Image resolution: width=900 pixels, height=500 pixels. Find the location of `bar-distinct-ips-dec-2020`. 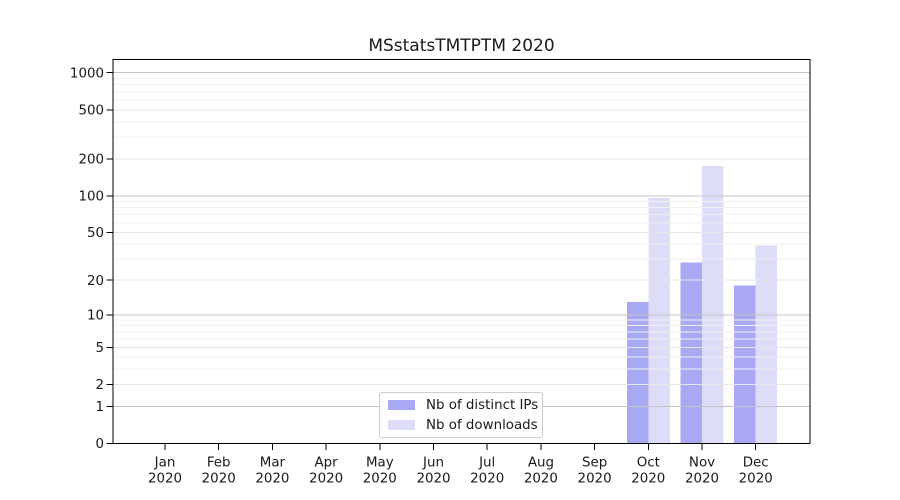

bar-distinct-ips-dec-2020 is located at coordinates (745, 364).